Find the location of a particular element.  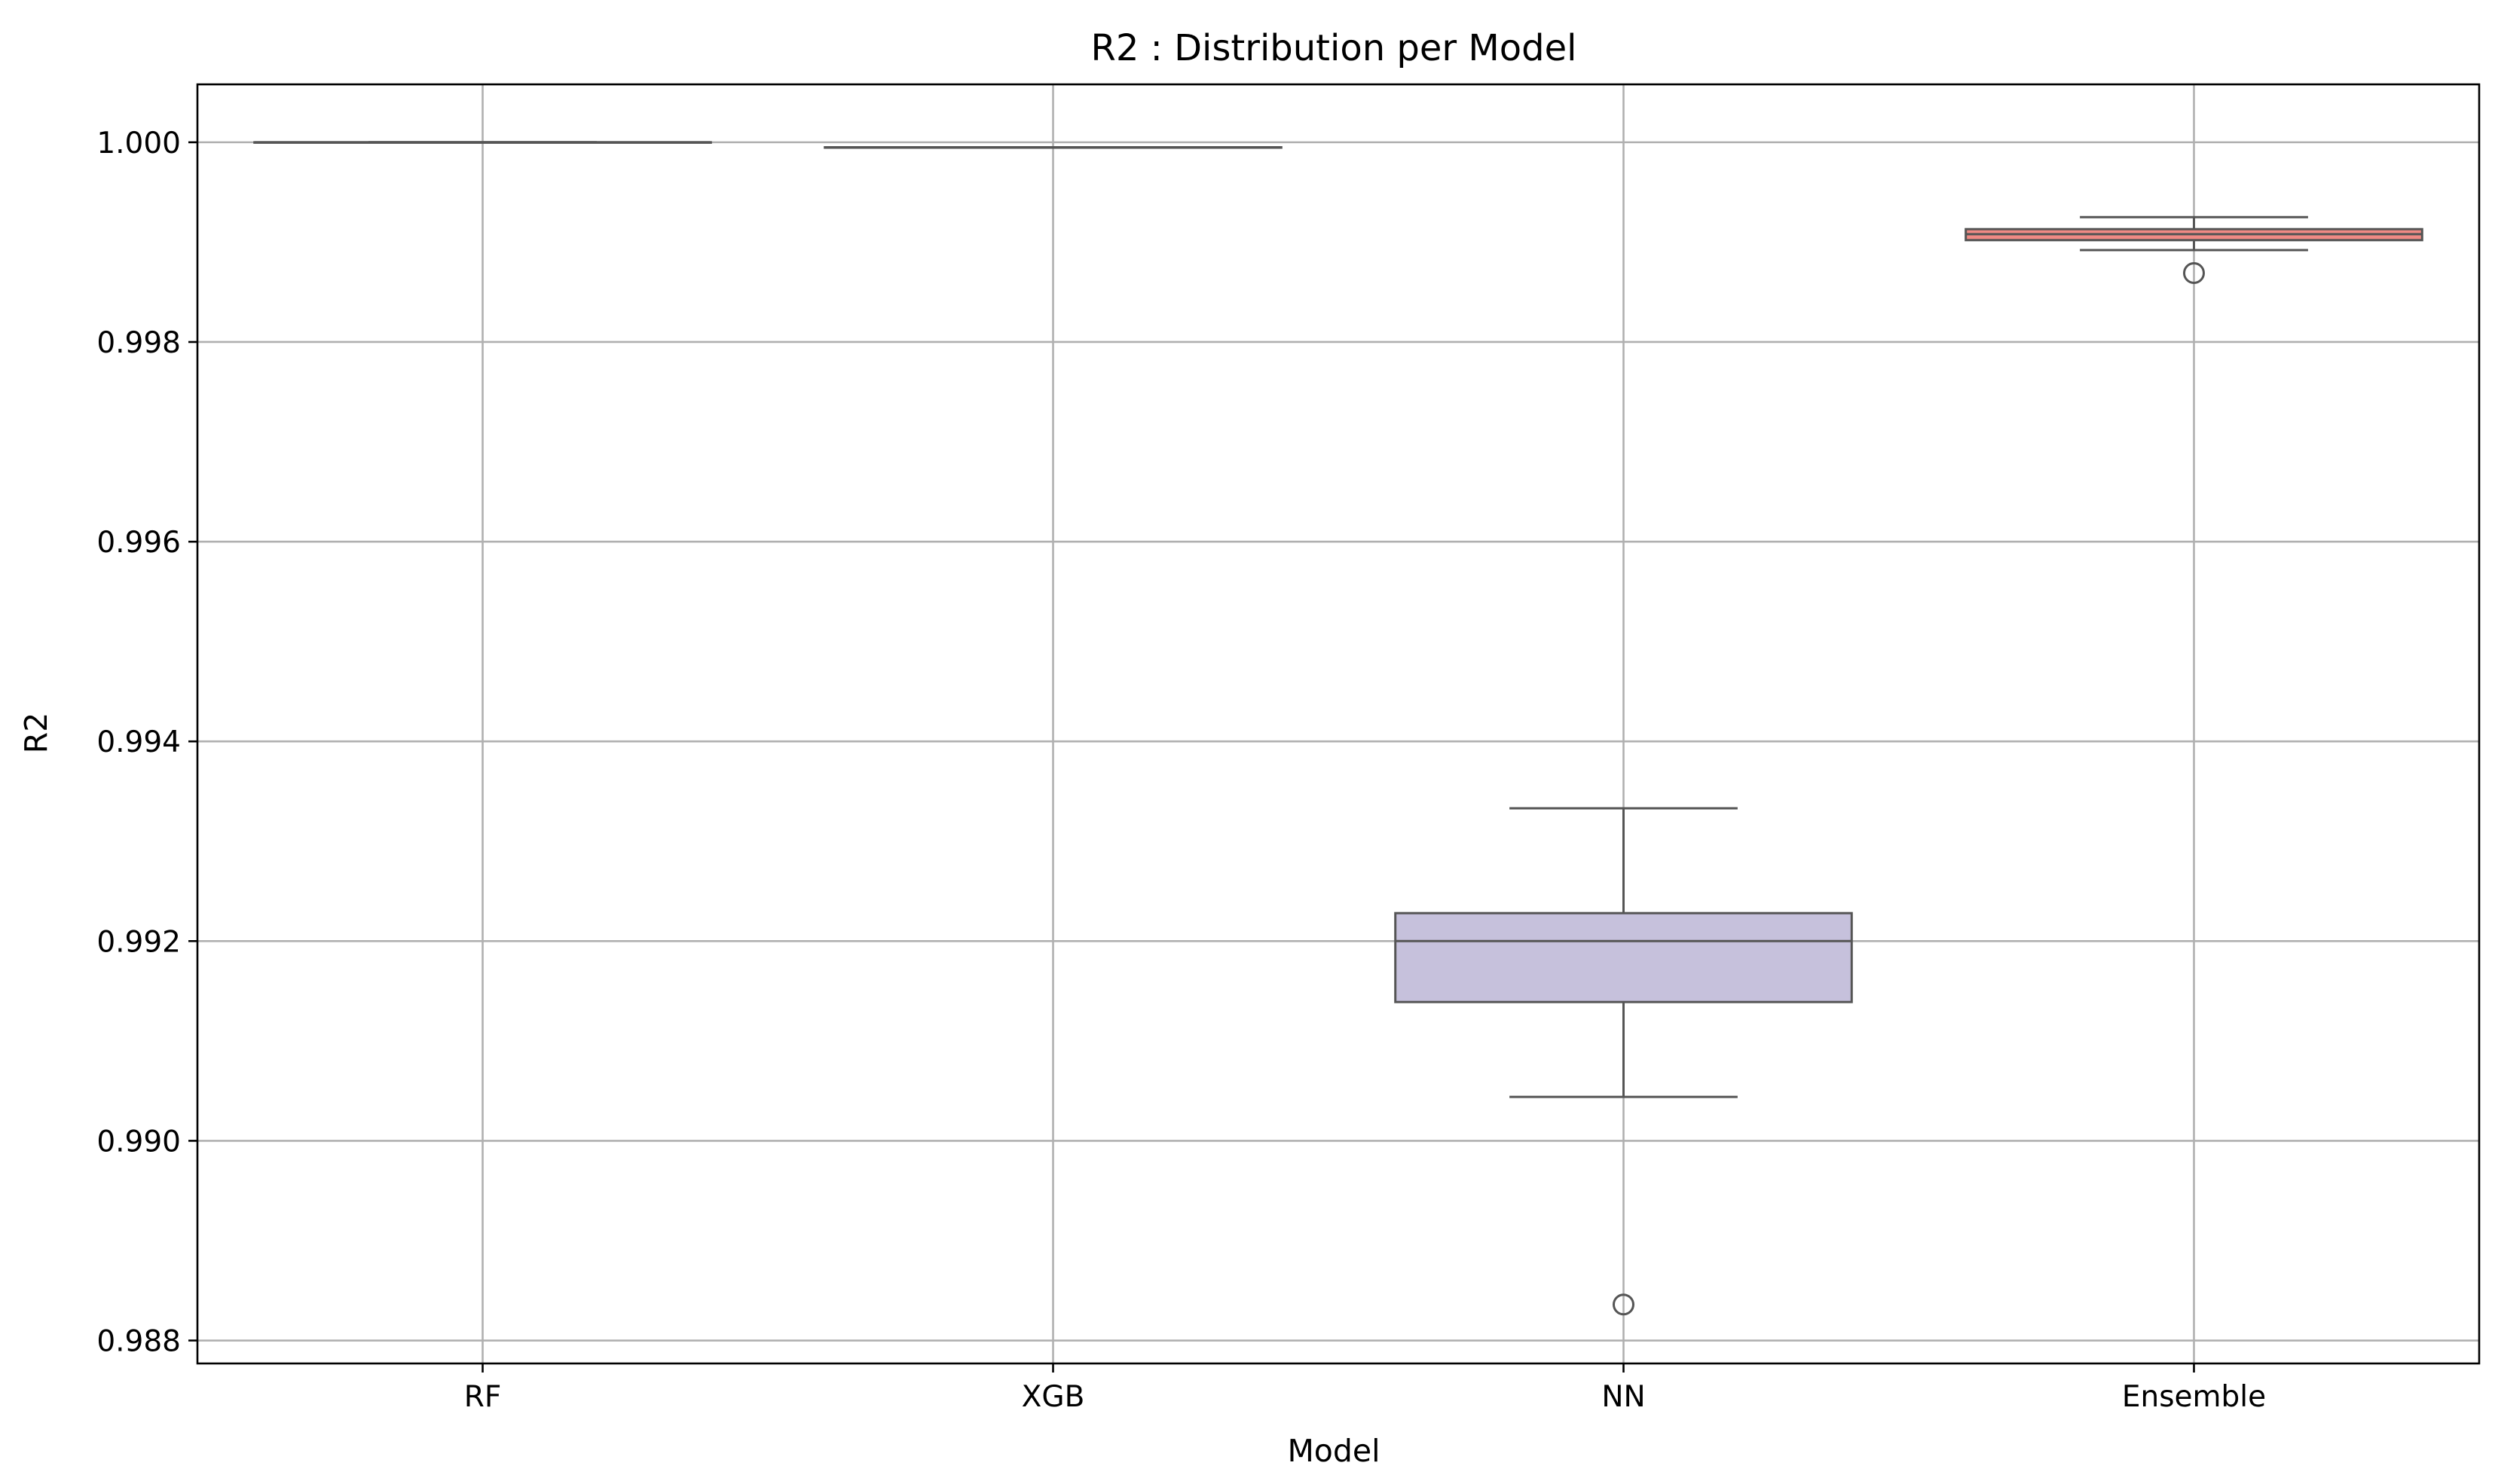

y-tick-label: 0.996 is located at coordinates (138, 543).